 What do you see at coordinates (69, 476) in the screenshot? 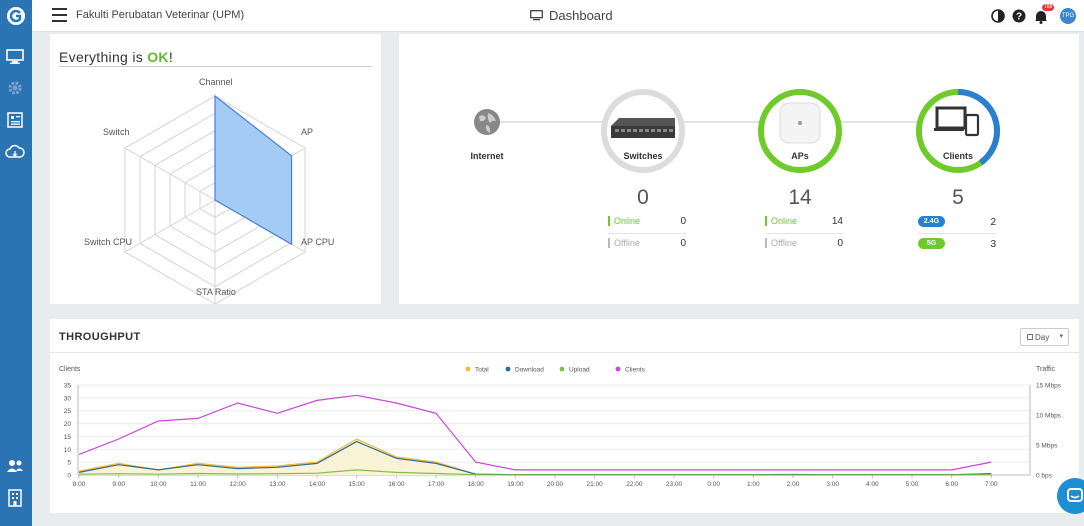
I see `y-tick-label: 0` at bounding box center [69, 476].